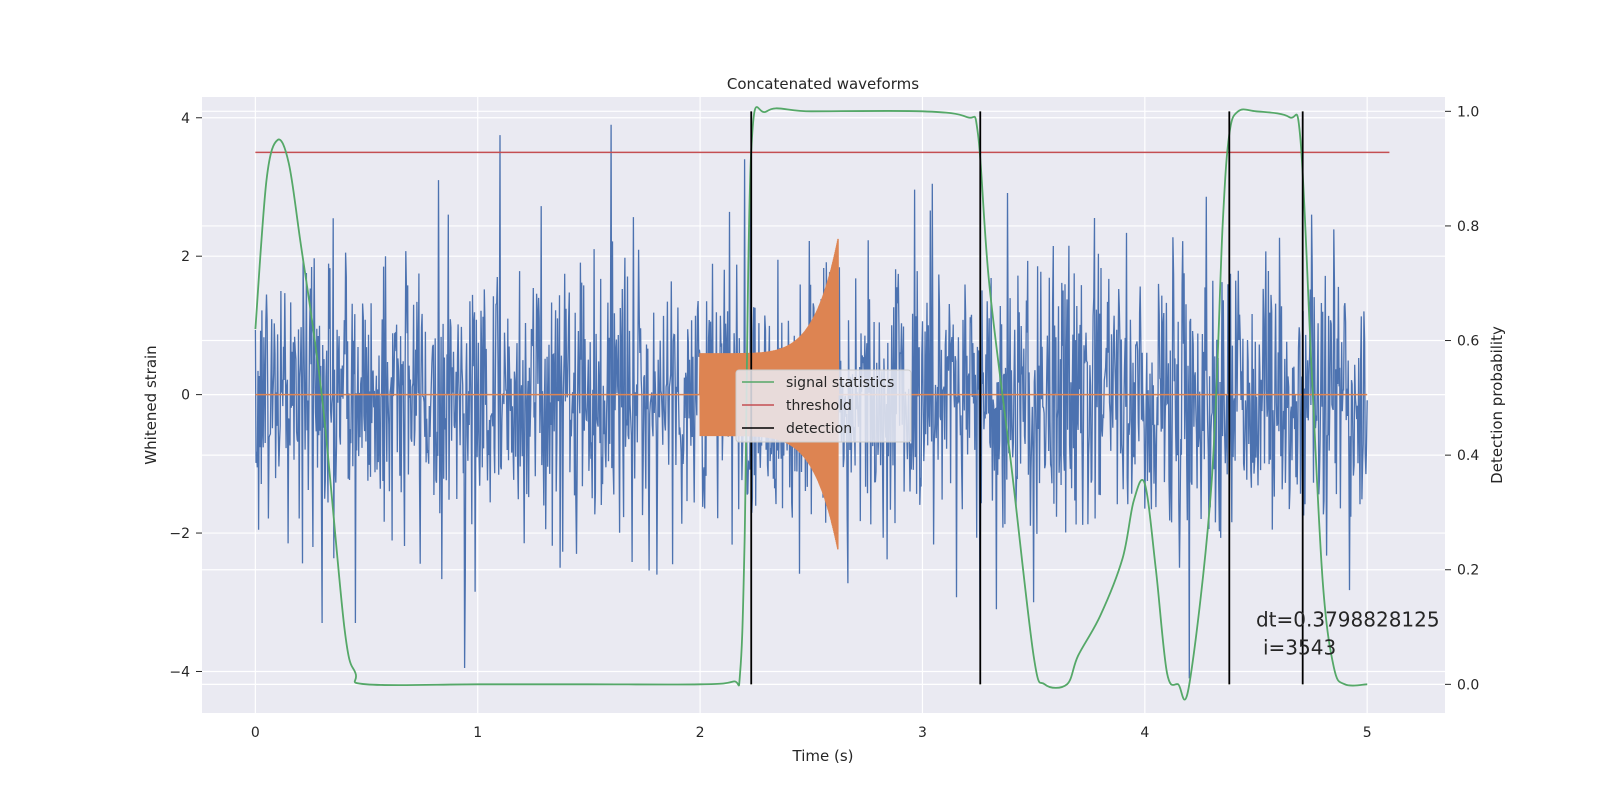 The width and height of the screenshot is (1600, 800). Describe the element at coordinates (1144, 733) in the screenshot. I see `x-tick-label-4: 4` at that location.